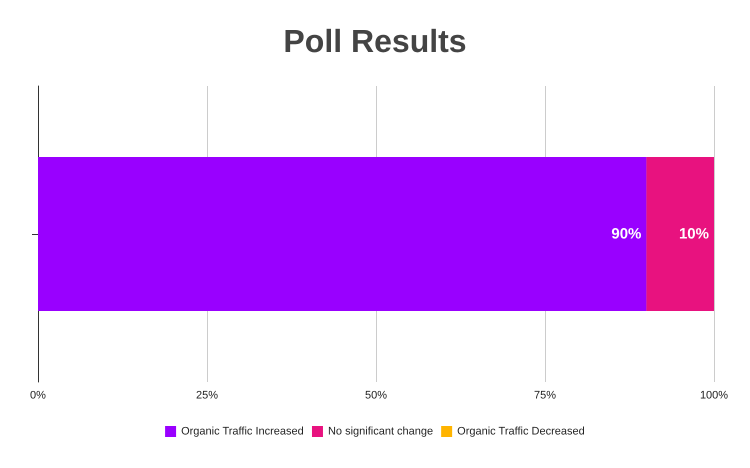 Image resolution: width=750 pixels, height=468 pixels. What do you see at coordinates (375, 41) in the screenshot?
I see `chart-title: Poll Results` at bounding box center [375, 41].